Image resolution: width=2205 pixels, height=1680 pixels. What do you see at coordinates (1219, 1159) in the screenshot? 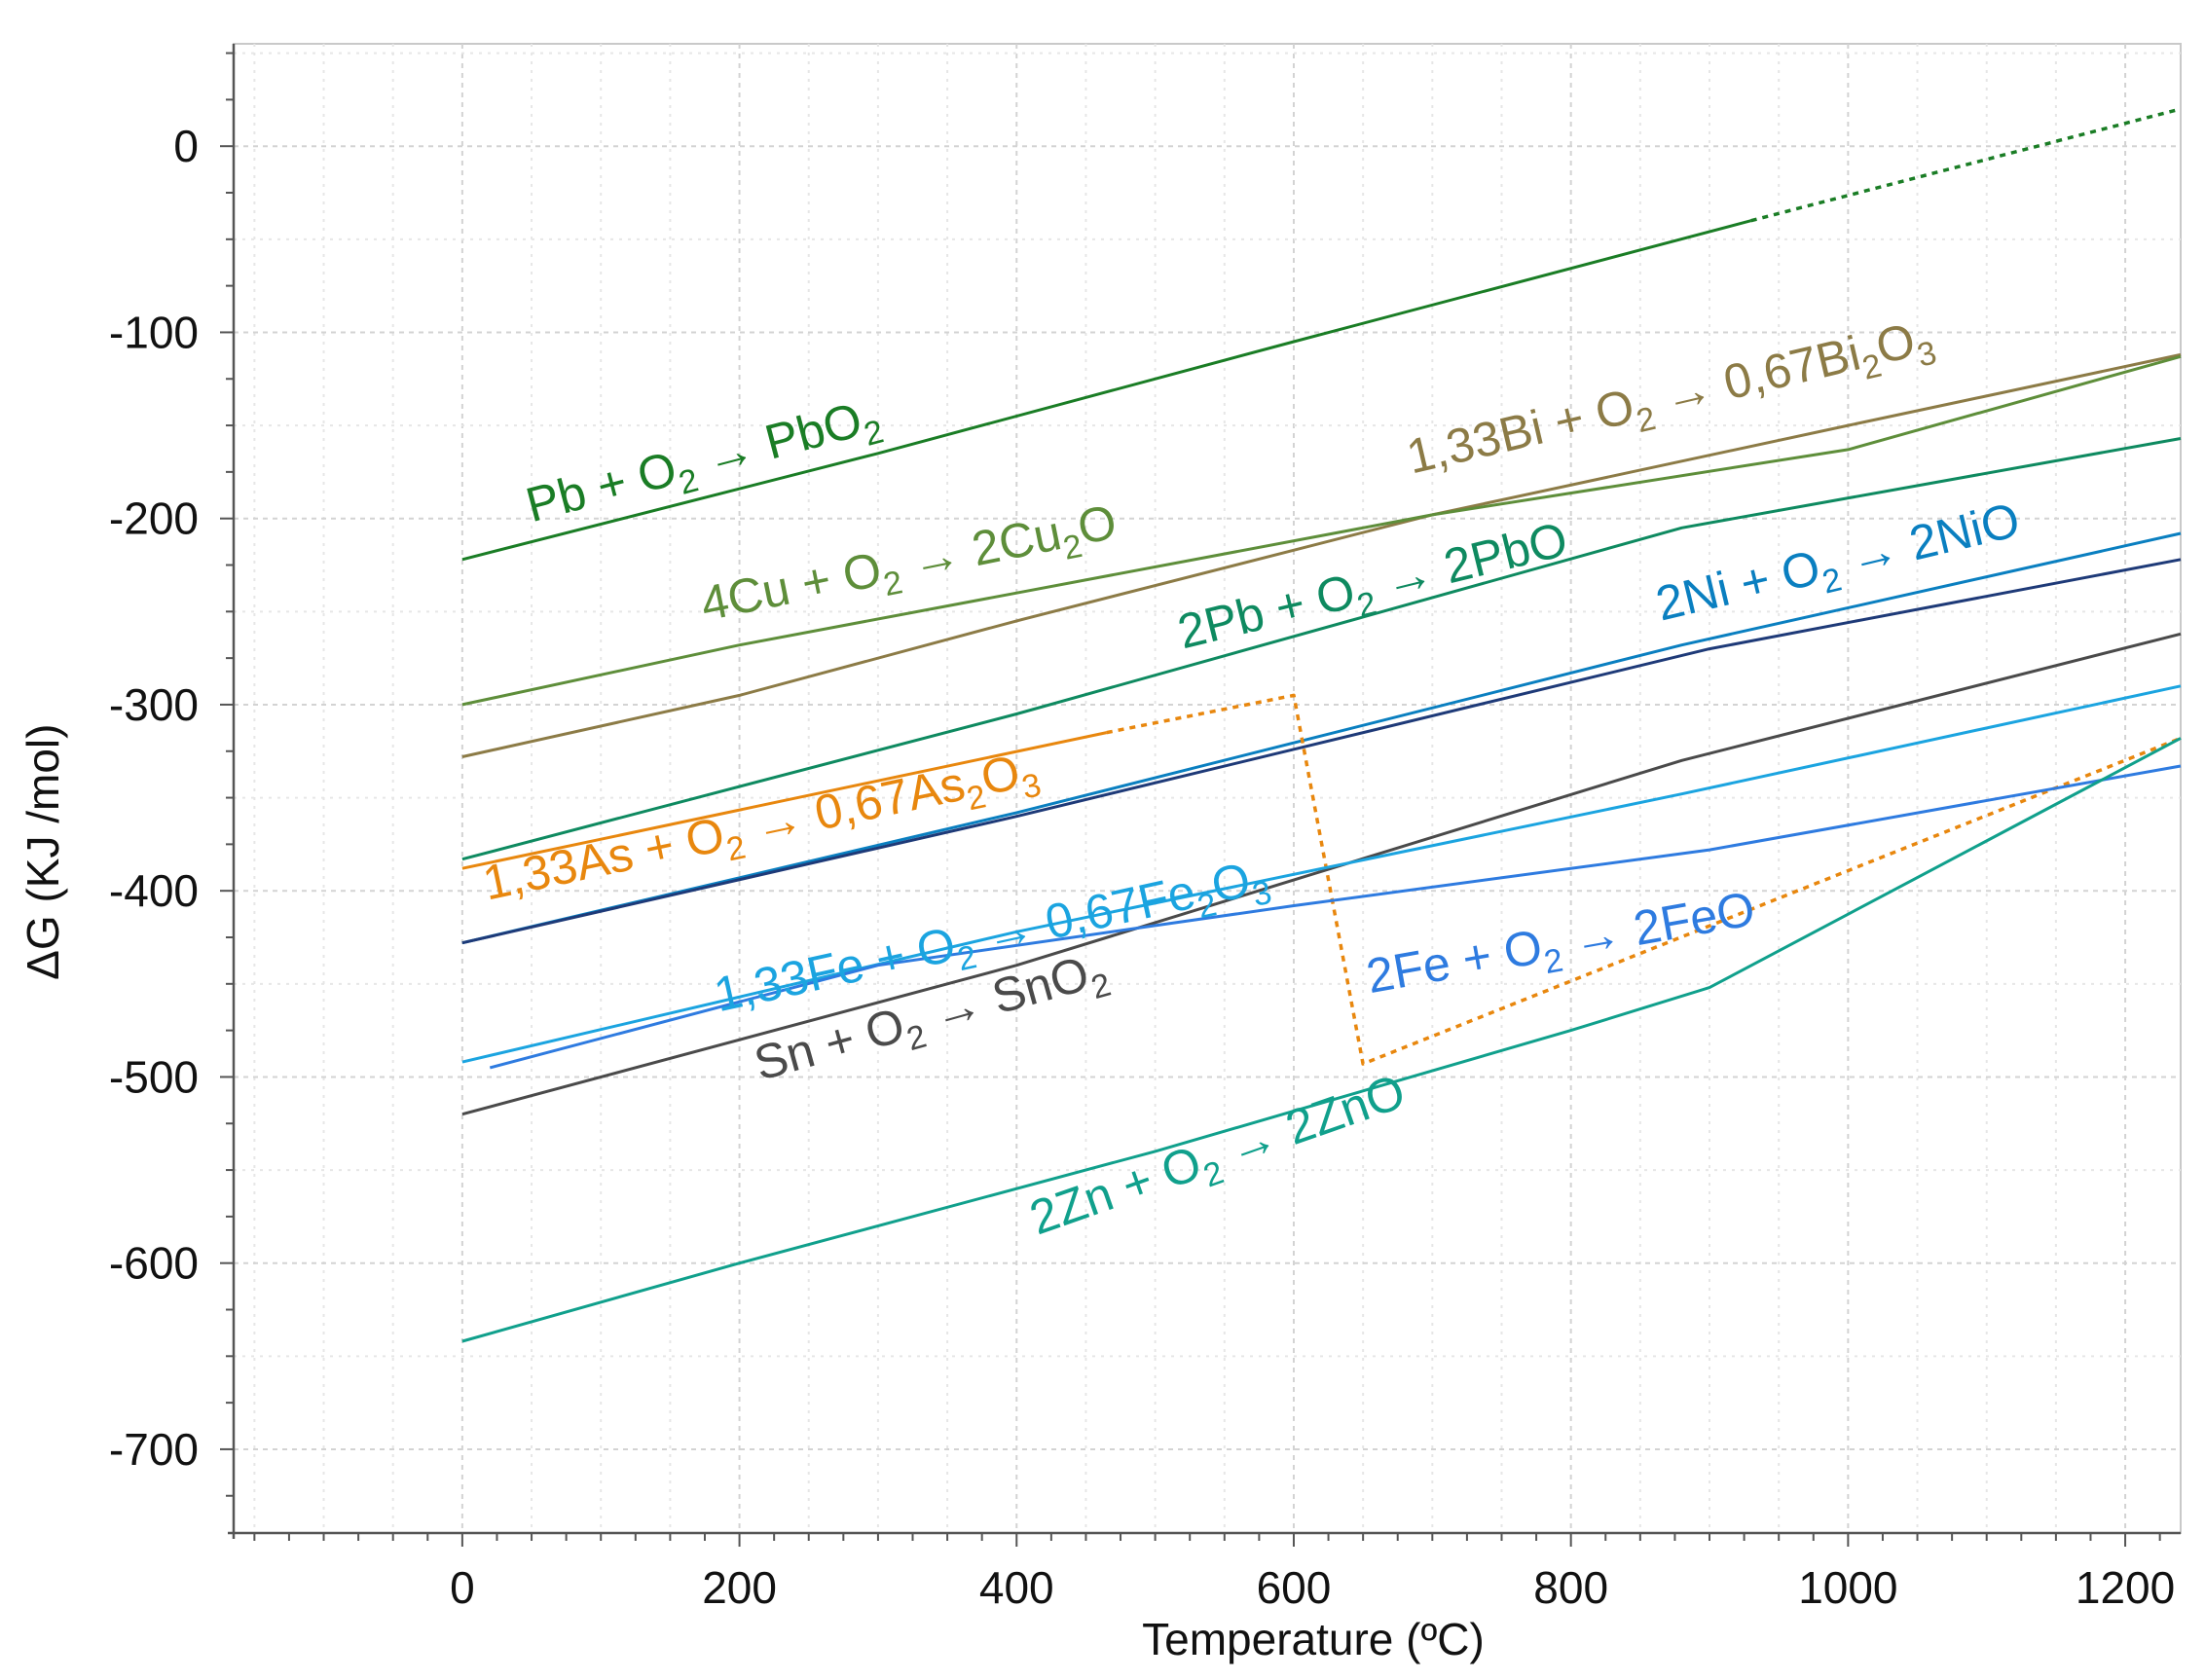
I see `series-label-10: 2Zn + O2 → 2ZnO` at bounding box center [1219, 1159].